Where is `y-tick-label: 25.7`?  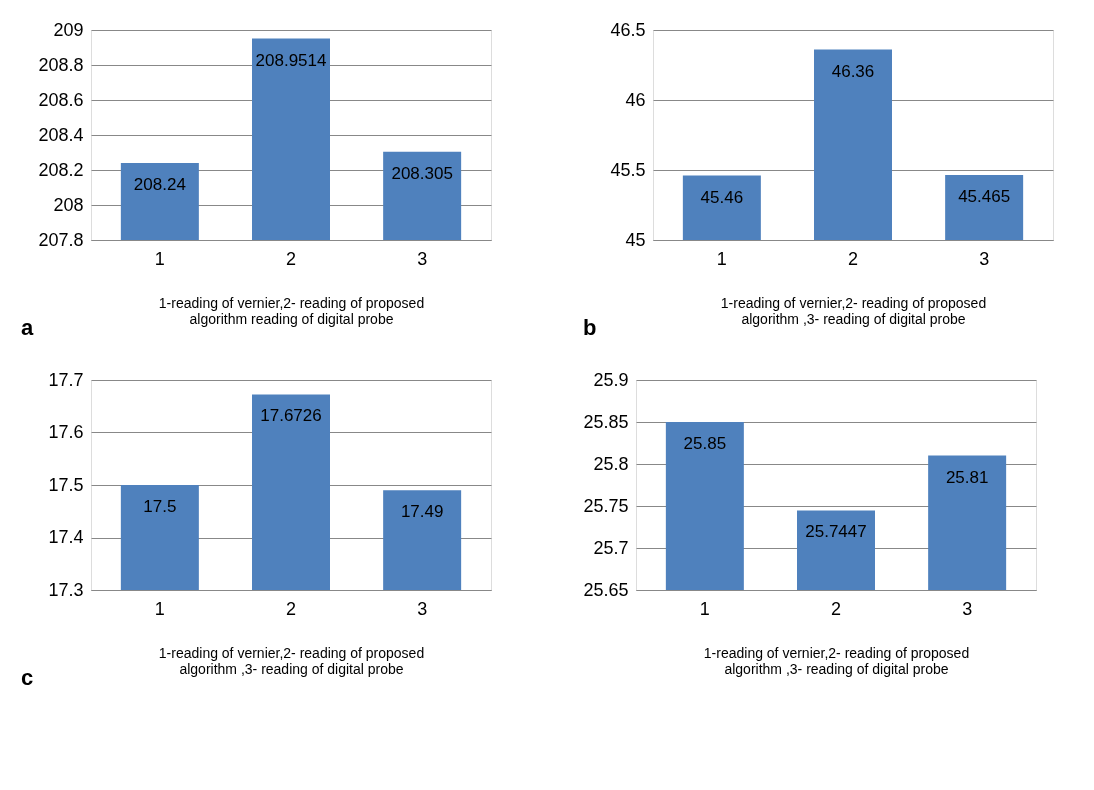 y-tick-label: 25.7 is located at coordinates (611, 547).